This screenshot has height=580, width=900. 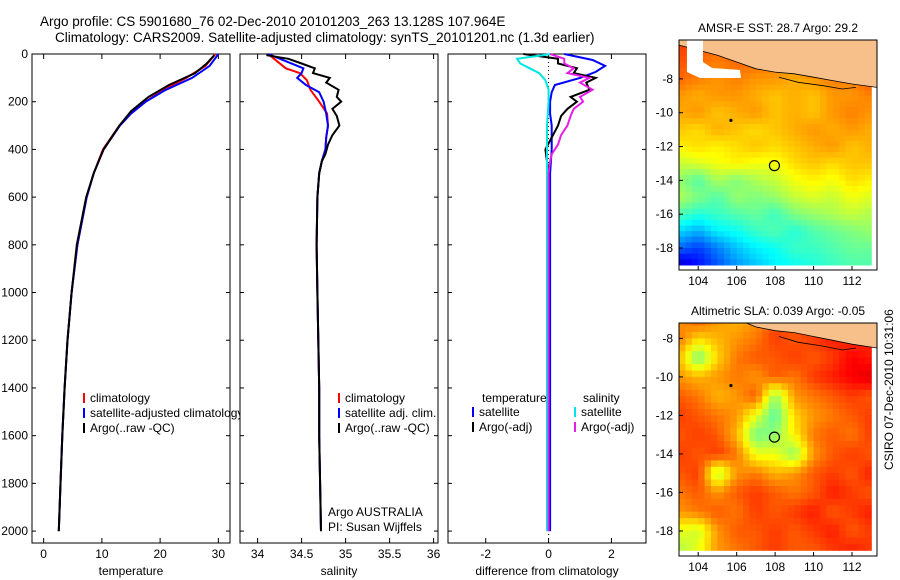 I want to click on sal-xtick-label: 34.5, so click(x=302, y=554).